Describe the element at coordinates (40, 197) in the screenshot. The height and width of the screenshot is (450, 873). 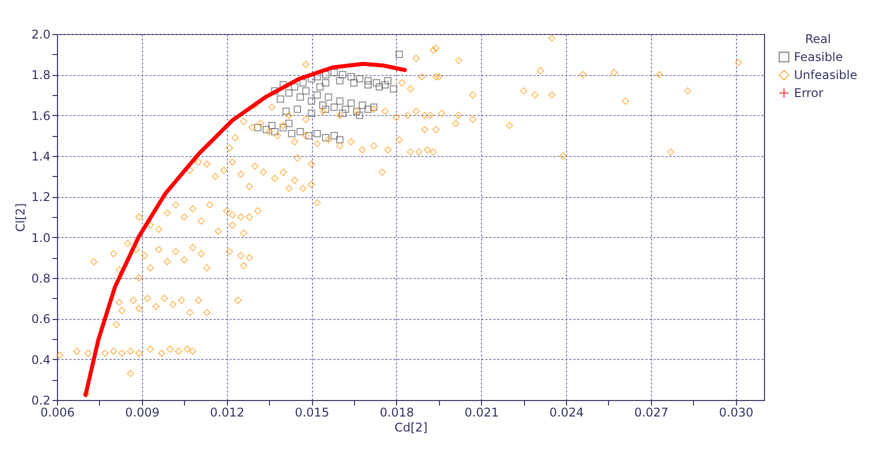
I see `y-tick-label: 1.2` at that location.